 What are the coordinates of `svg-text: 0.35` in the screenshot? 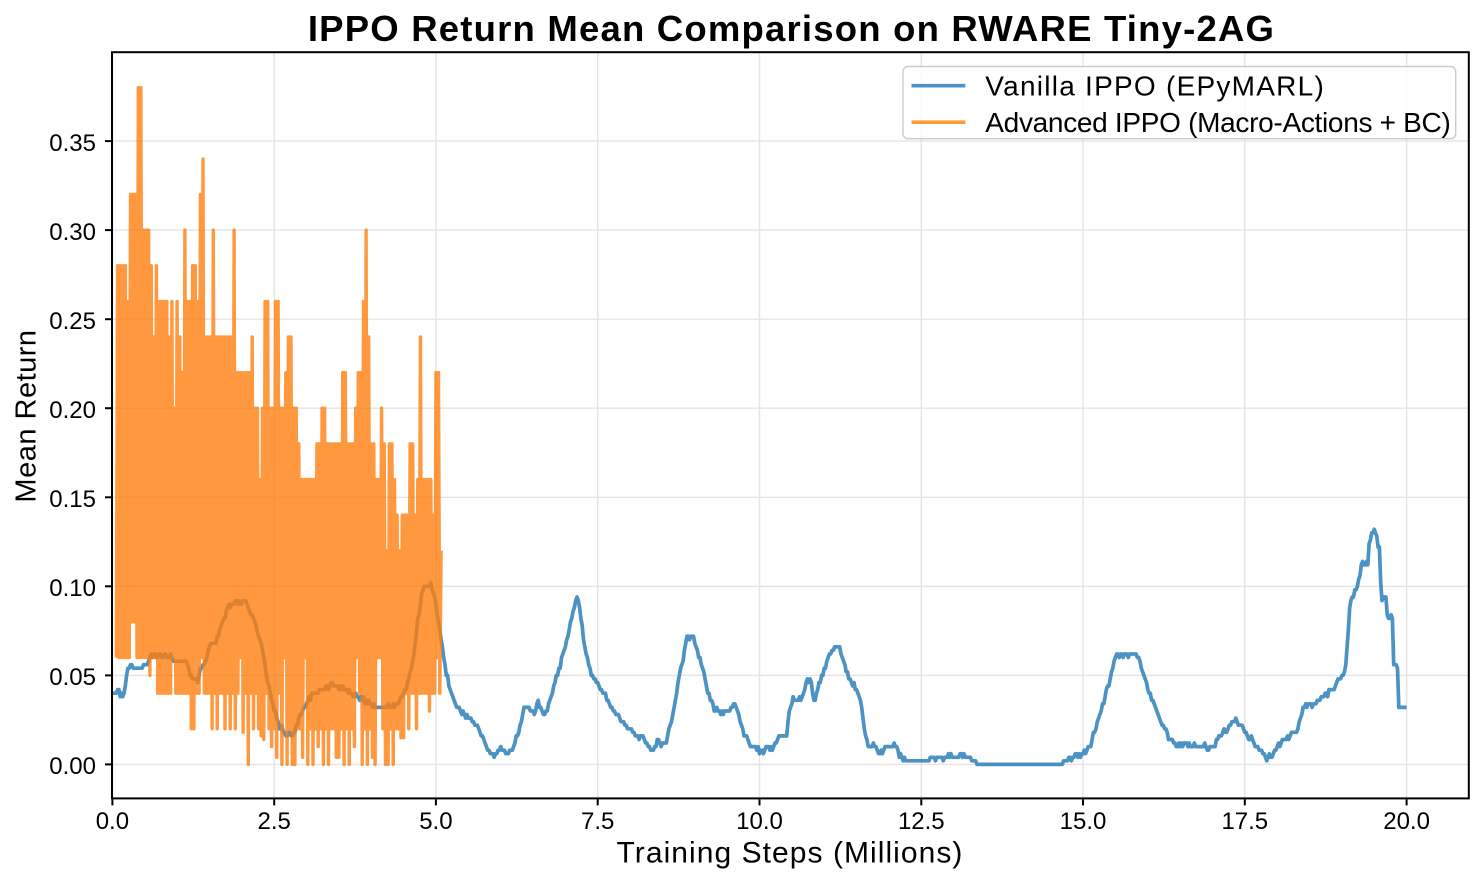 It's located at (72, 143).